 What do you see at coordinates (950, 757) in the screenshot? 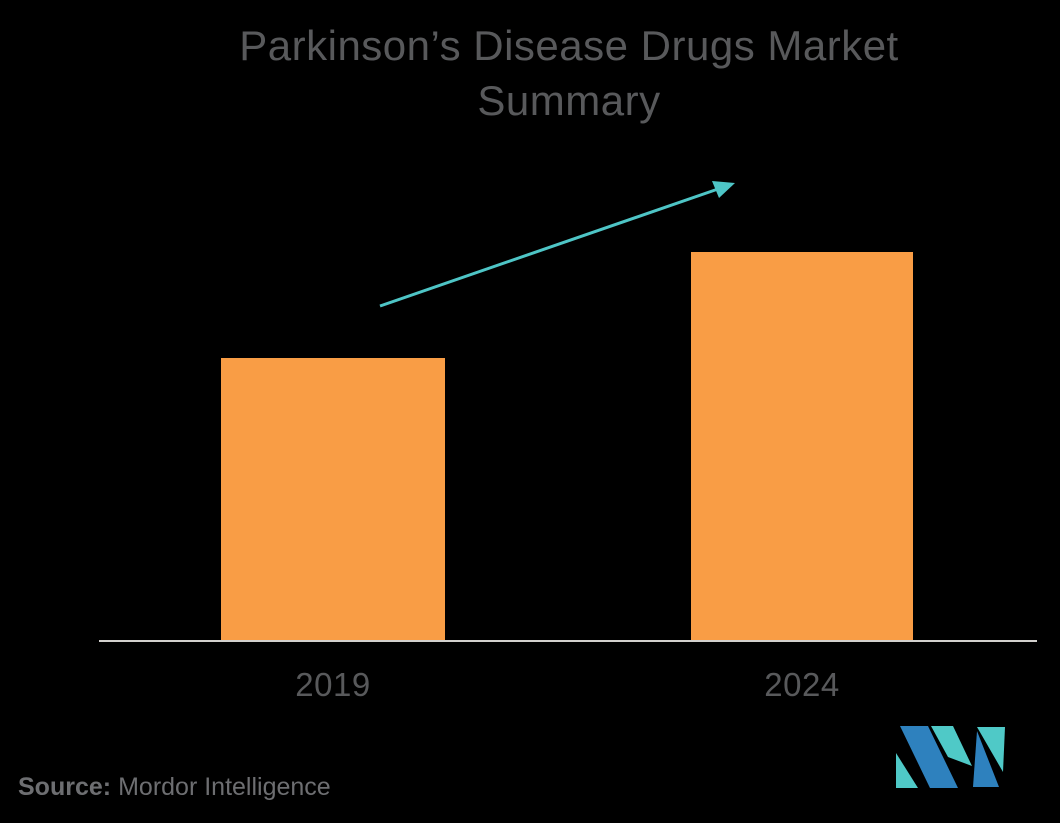
I see `mordor-intelligence-logo` at bounding box center [950, 757].